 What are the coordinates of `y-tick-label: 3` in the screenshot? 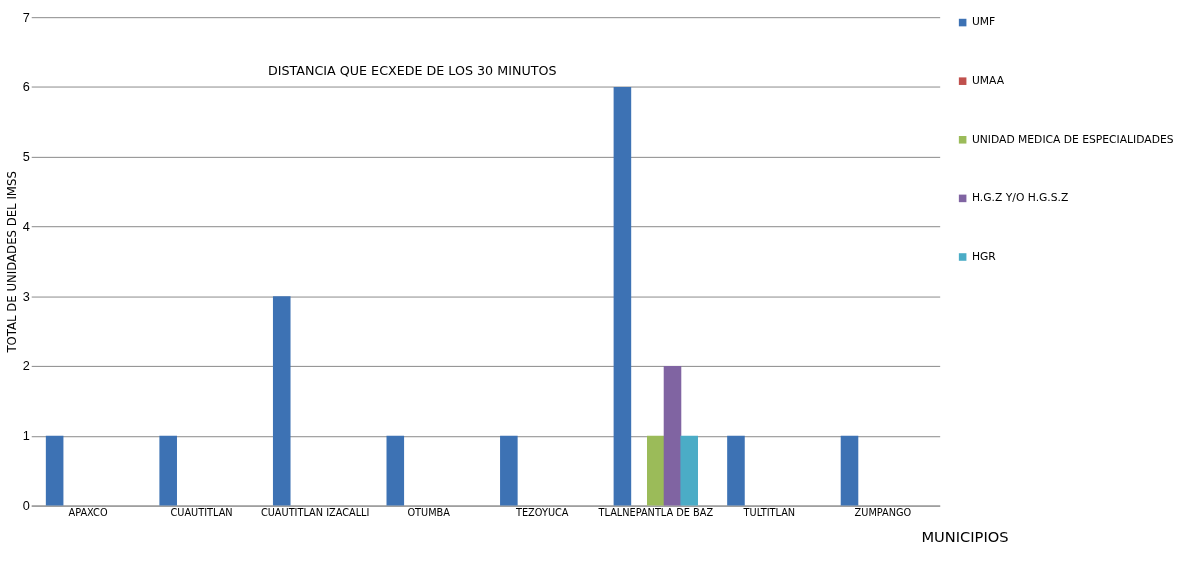 It's located at (26, 296).